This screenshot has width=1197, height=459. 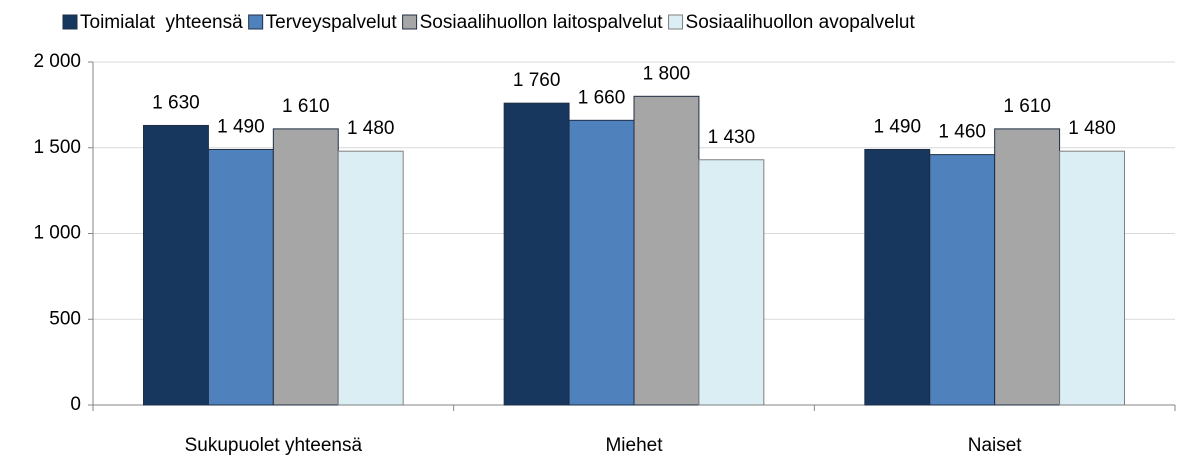 I want to click on legend-label: Terveyspalvelut, so click(x=332, y=22).